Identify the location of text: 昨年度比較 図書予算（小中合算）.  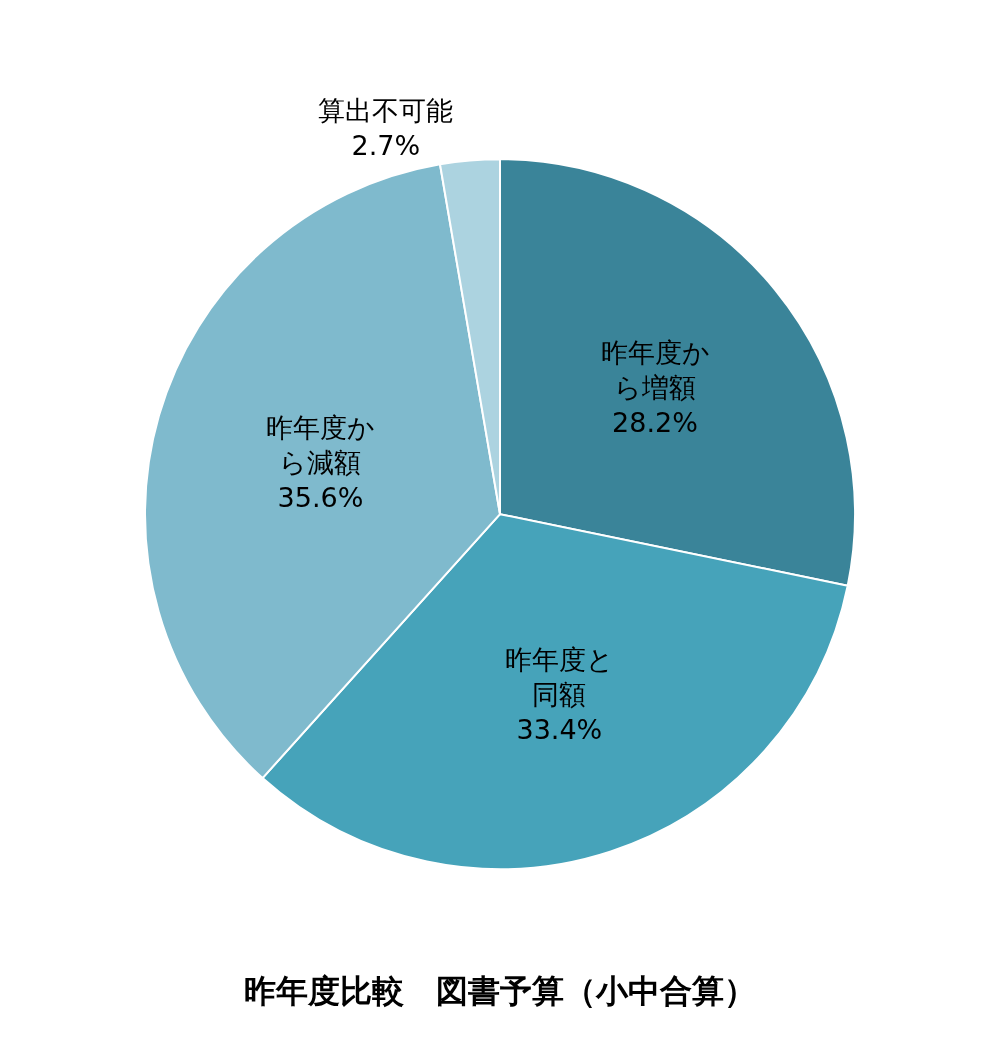
(500, 991).